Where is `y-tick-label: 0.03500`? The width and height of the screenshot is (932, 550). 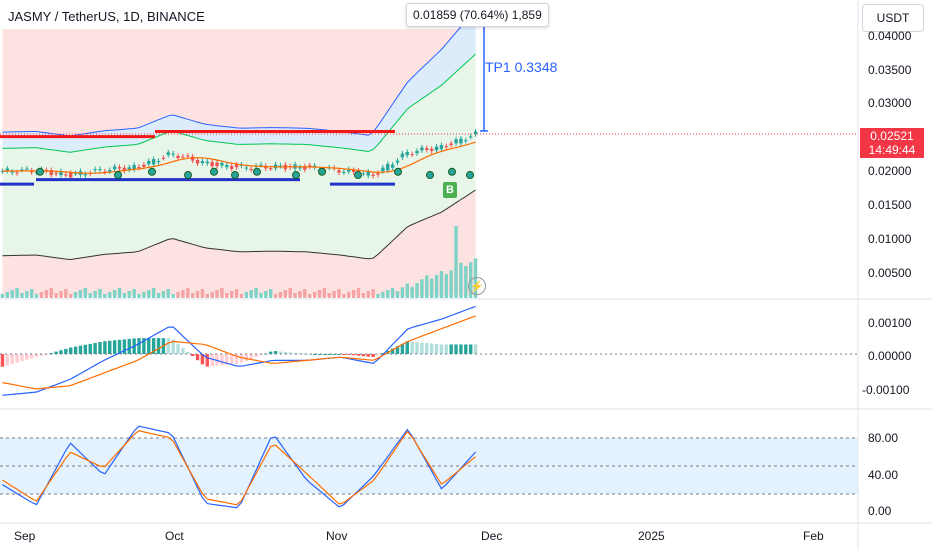 y-tick-label: 0.03500 is located at coordinates (890, 70).